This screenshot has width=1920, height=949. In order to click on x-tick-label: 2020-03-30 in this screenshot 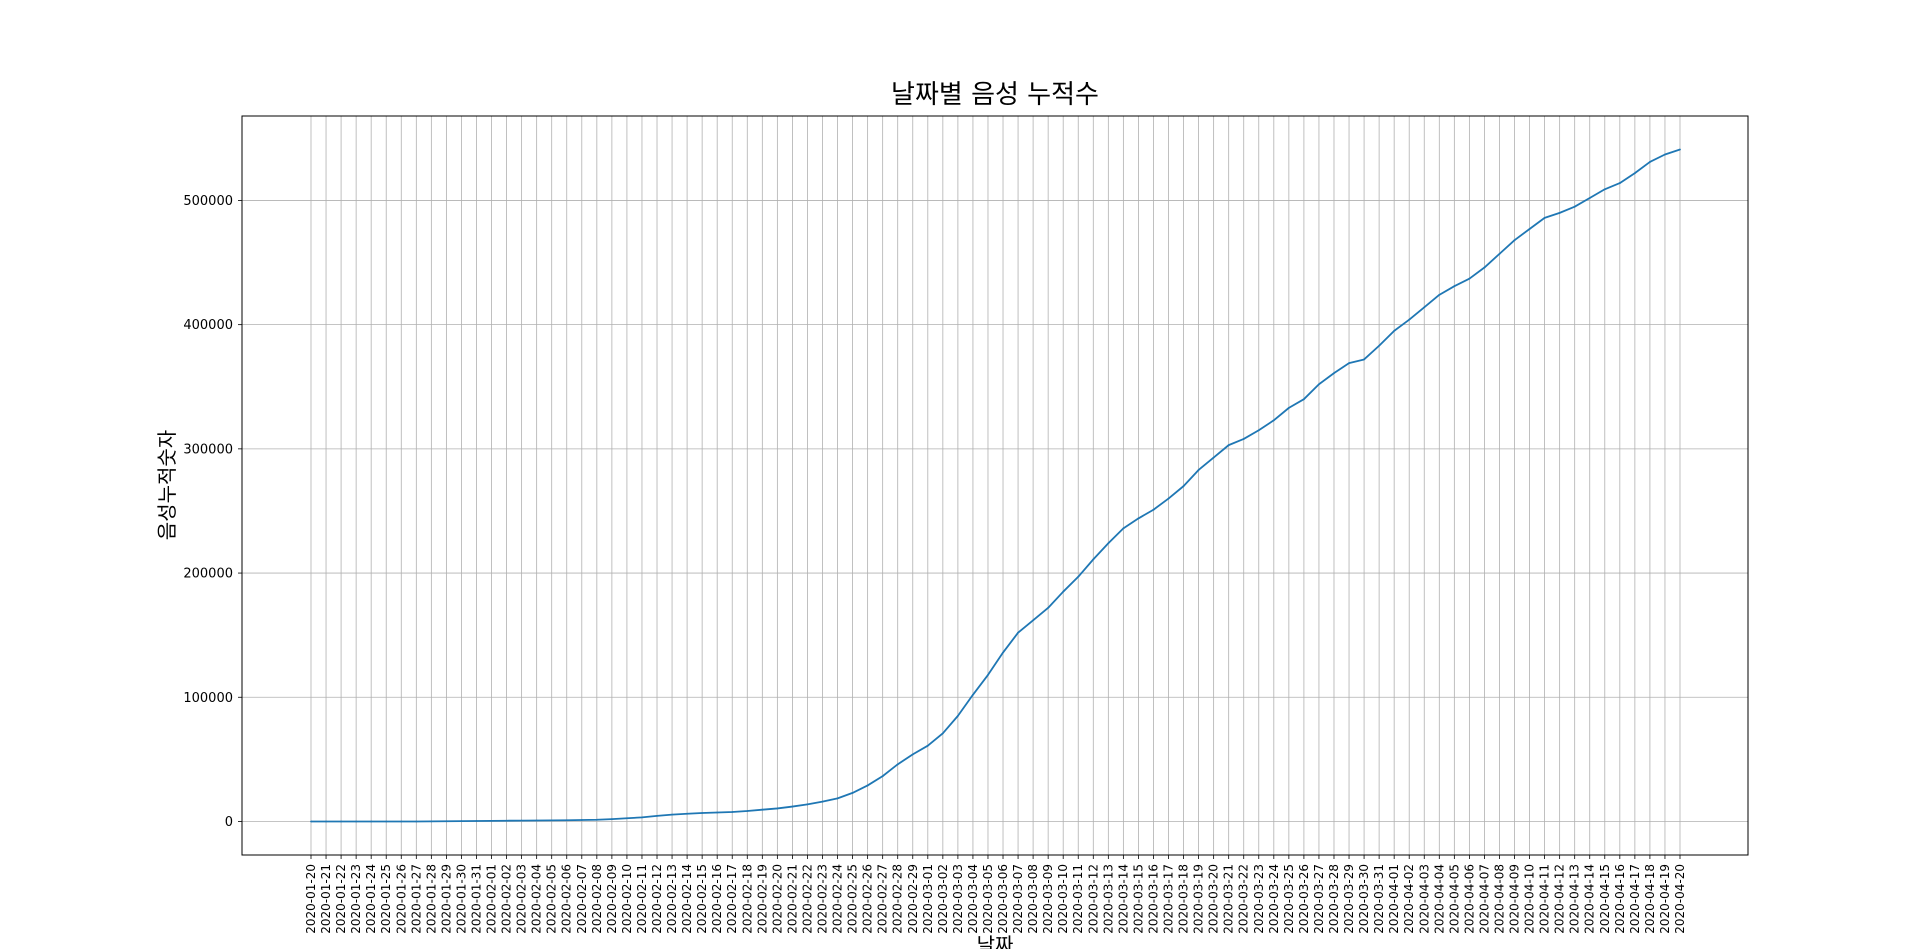, I will do `click(1364, 899)`.